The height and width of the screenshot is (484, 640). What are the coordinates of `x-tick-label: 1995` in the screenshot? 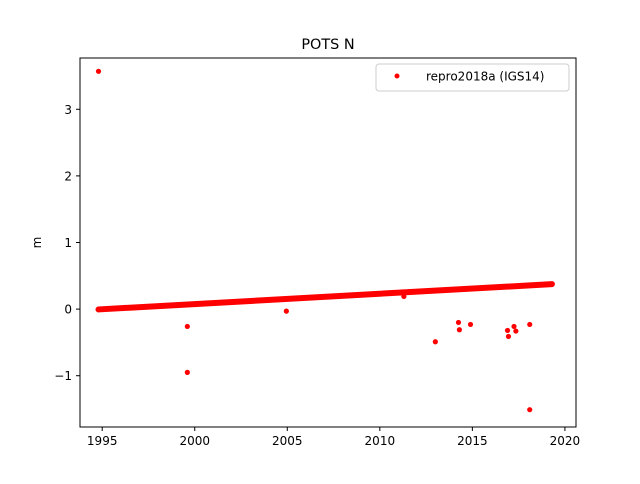 It's located at (102, 441).